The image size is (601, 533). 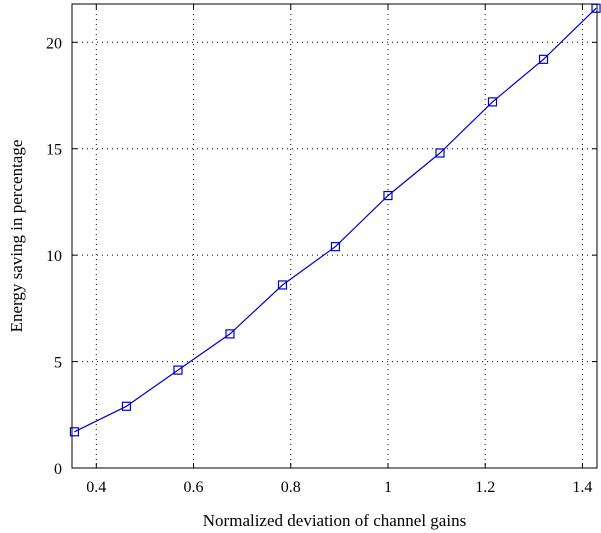 What do you see at coordinates (58, 363) in the screenshot?
I see `y-tick-label: 5` at bounding box center [58, 363].